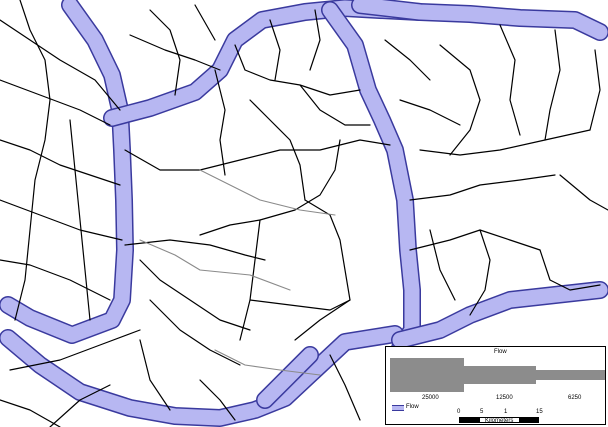  I want to click on scale-tick-label: 0, so click(459, 412).